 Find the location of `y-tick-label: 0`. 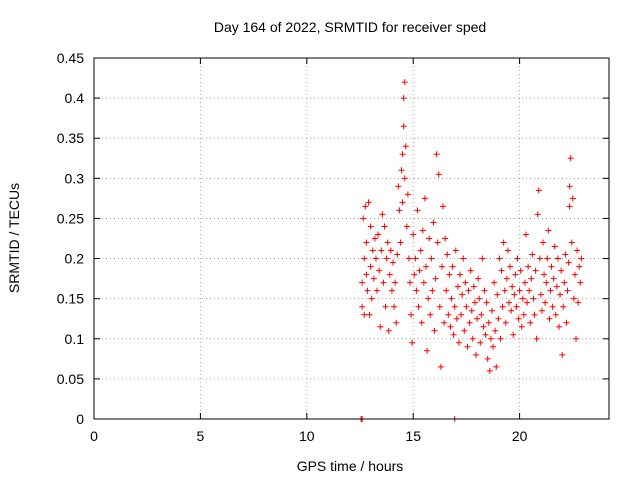

y-tick-label: 0 is located at coordinates (80, 419).